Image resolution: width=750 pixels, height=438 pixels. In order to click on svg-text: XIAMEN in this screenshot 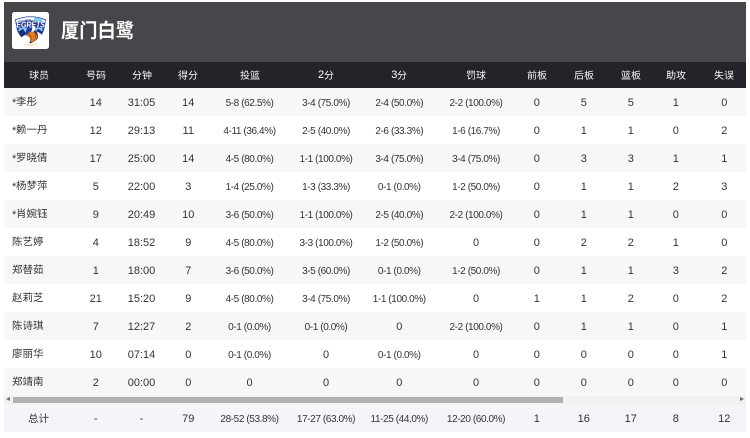, I will do `click(25, 21)`.